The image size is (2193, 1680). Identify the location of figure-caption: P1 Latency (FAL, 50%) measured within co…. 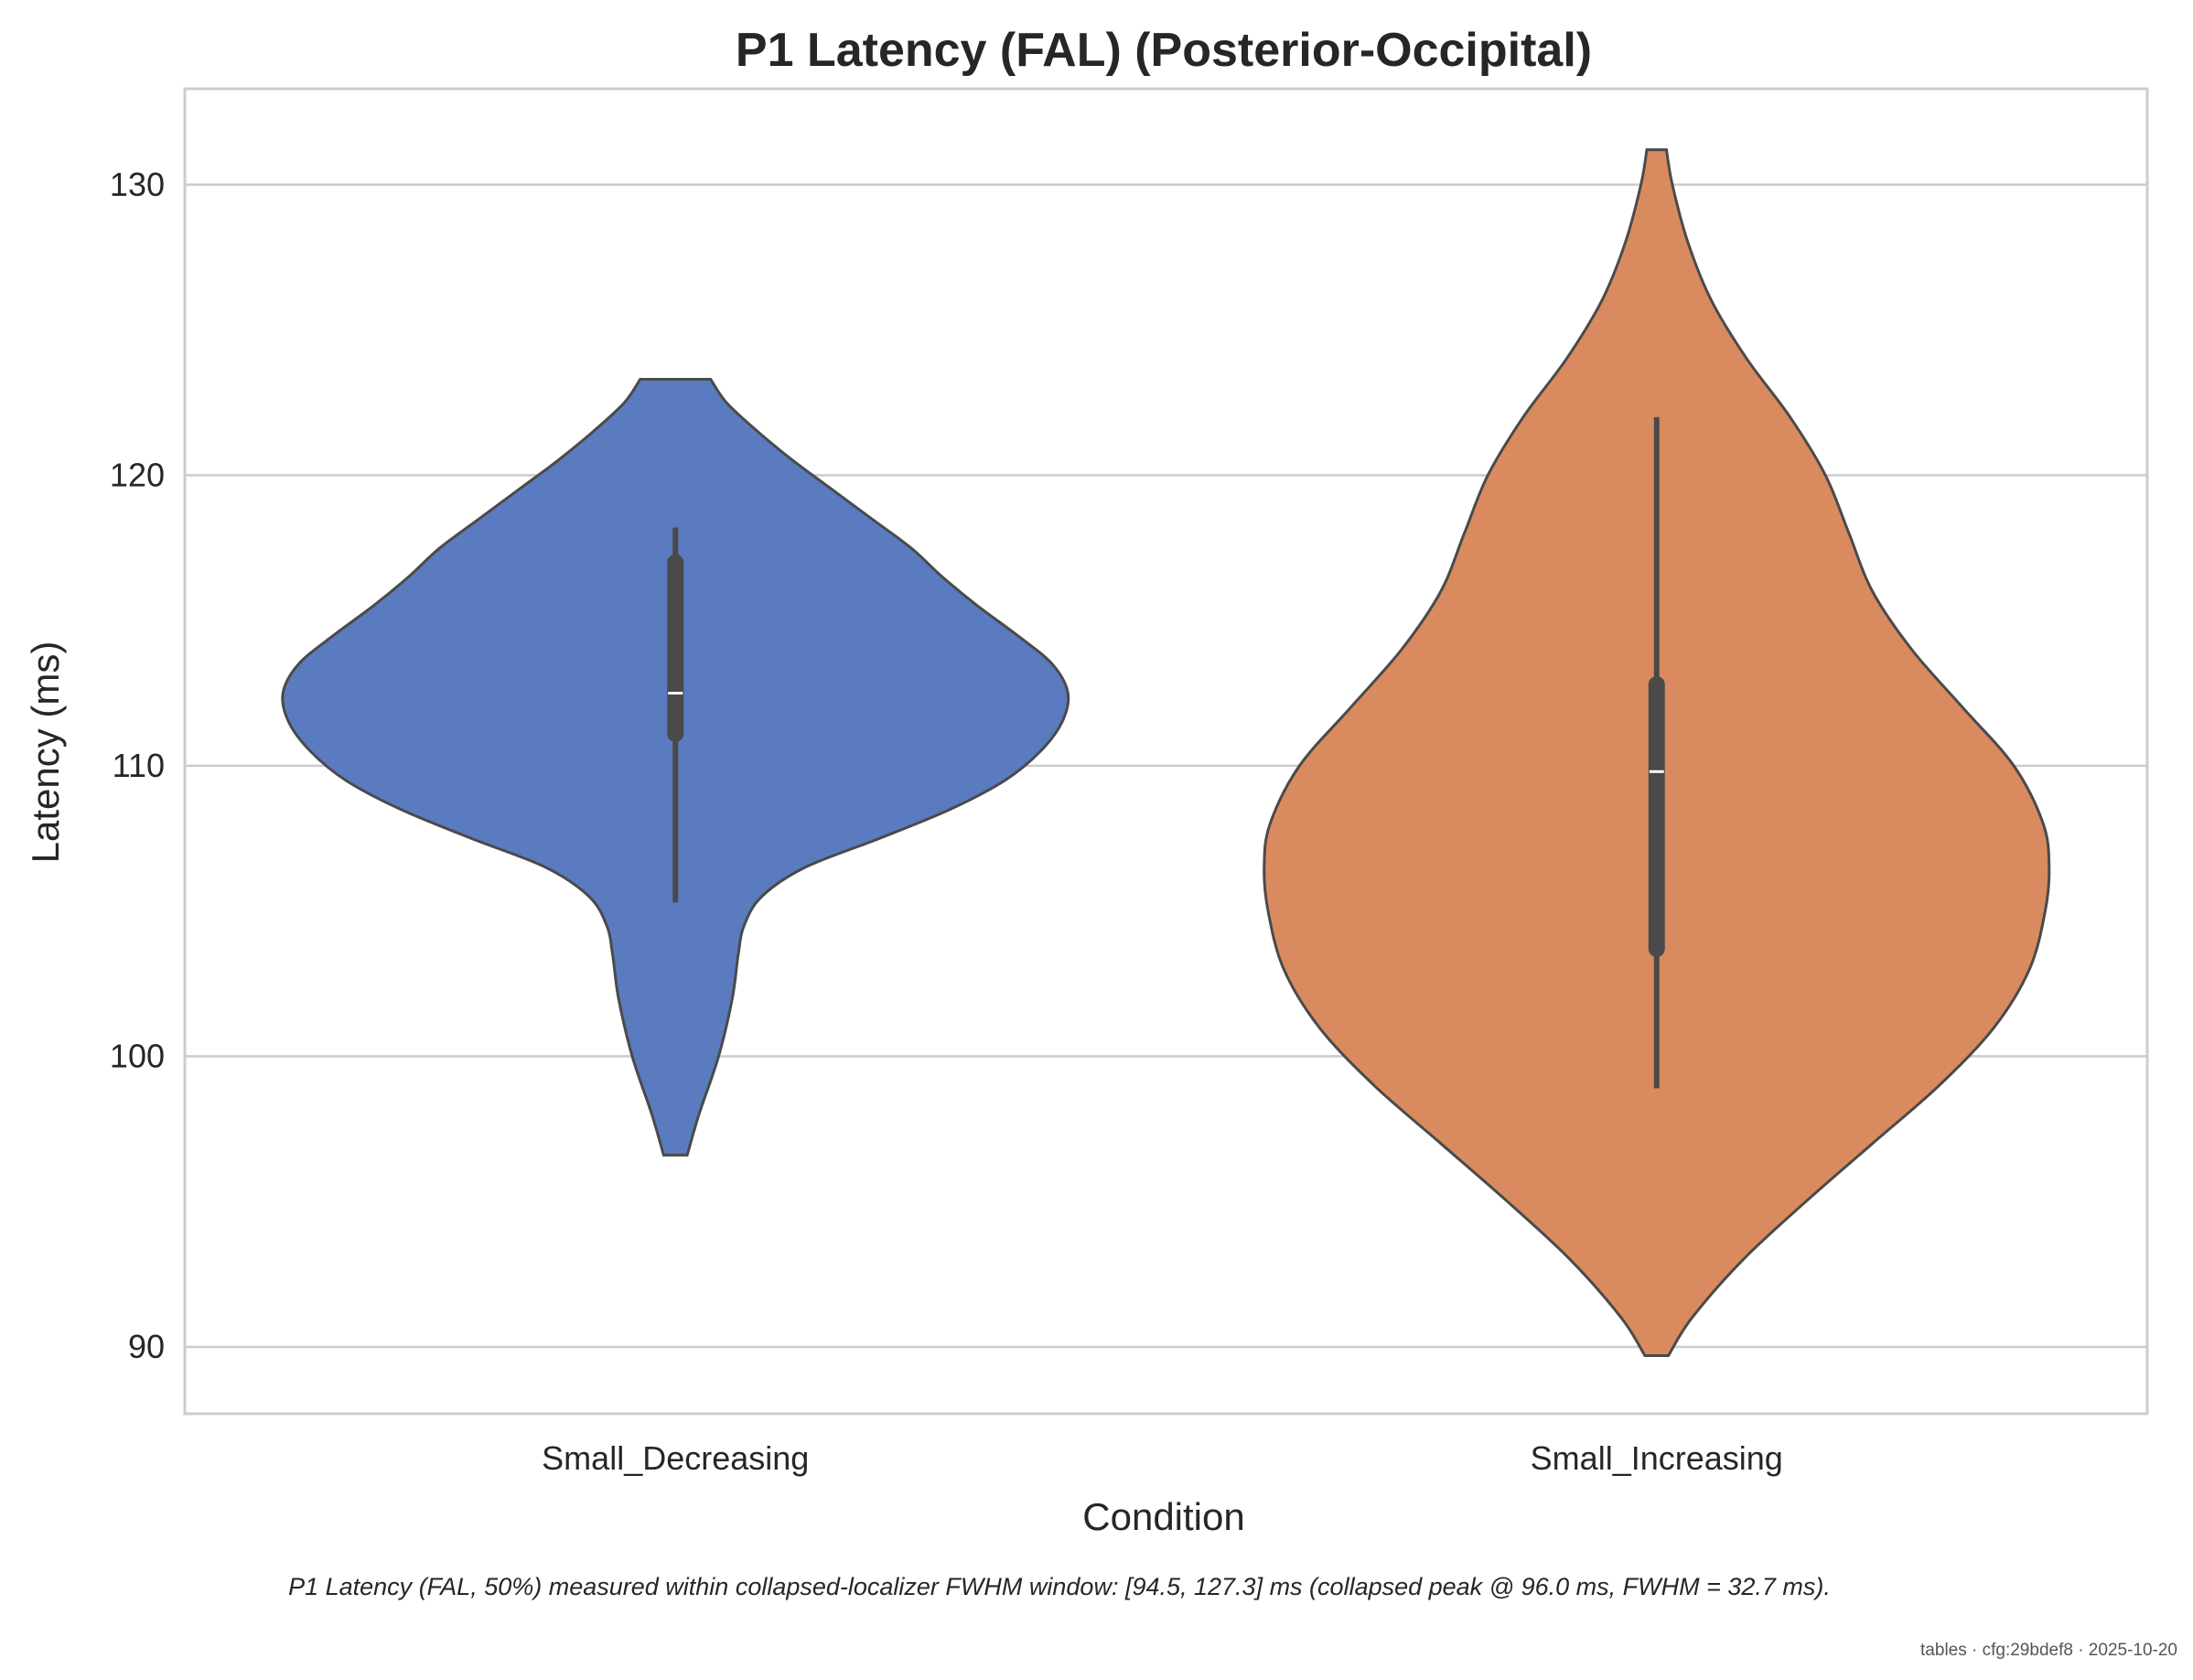
(1059, 1586).